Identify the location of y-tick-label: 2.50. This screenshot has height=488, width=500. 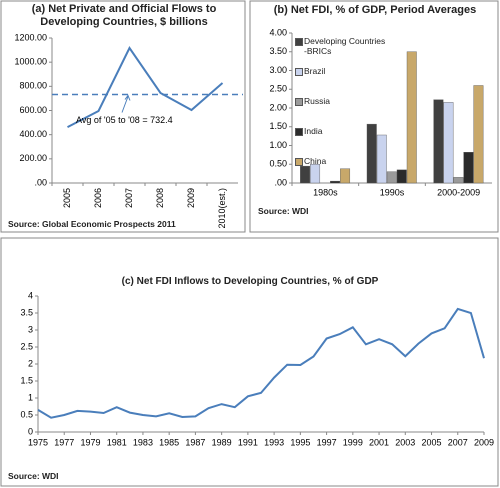
(278, 89).